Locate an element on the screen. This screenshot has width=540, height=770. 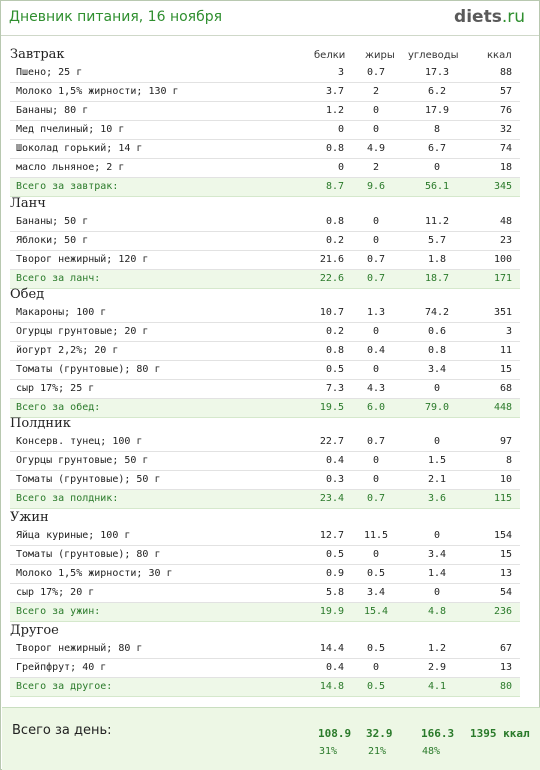
day-total-label: Всего за день: is located at coordinates (62, 730).